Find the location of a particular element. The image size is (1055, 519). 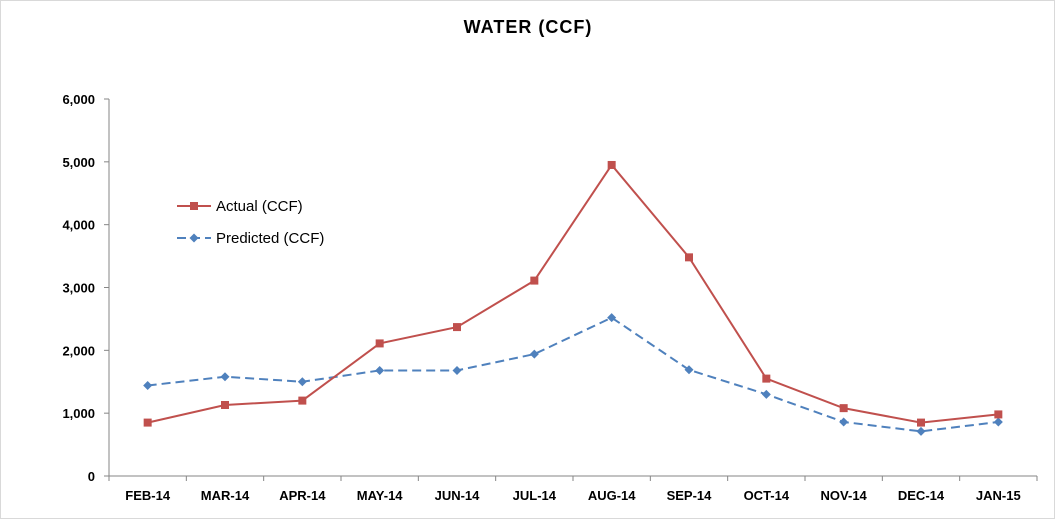

y-tick-label: 4,000 is located at coordinates (78, 225).